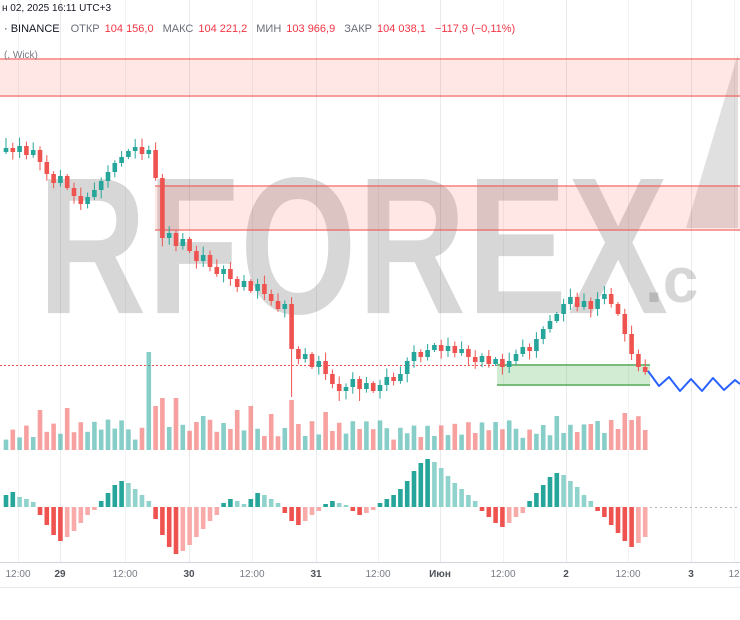 Image resolution: width=740 pixels, height=620 pixels. Describe the element at coordinates (21, 55) in the screenshot. I see `indicator-label: (, Wick)` at that location.